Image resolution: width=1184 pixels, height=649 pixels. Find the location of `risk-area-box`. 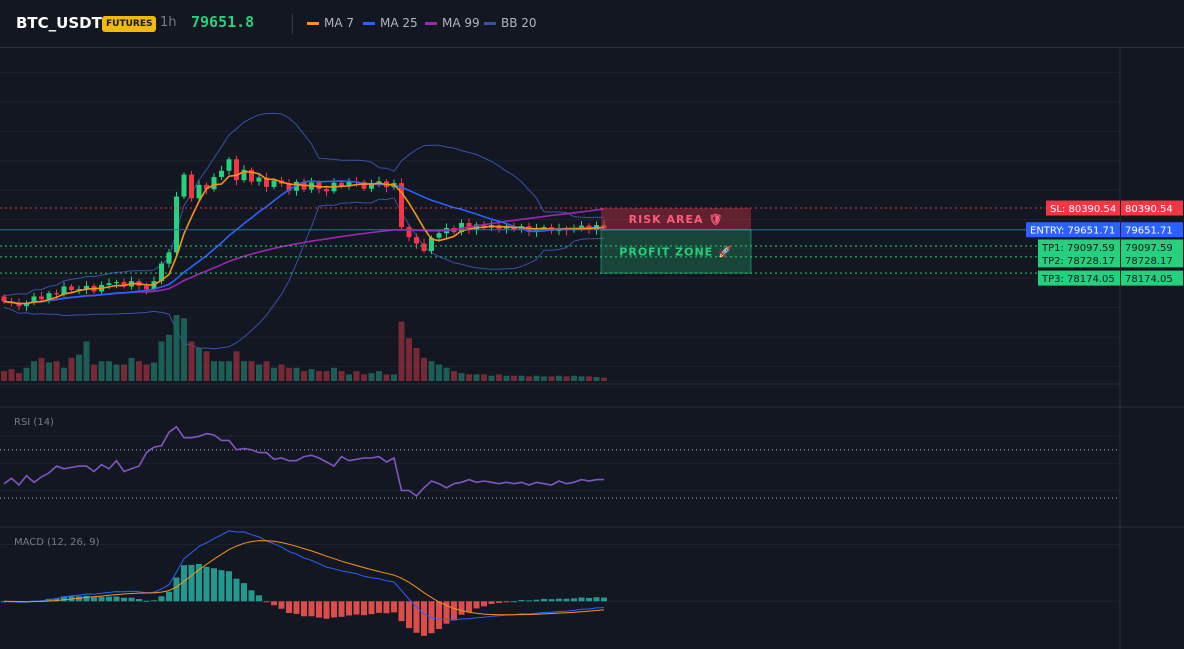

risk-area-box is located at coordinates (676, 219).